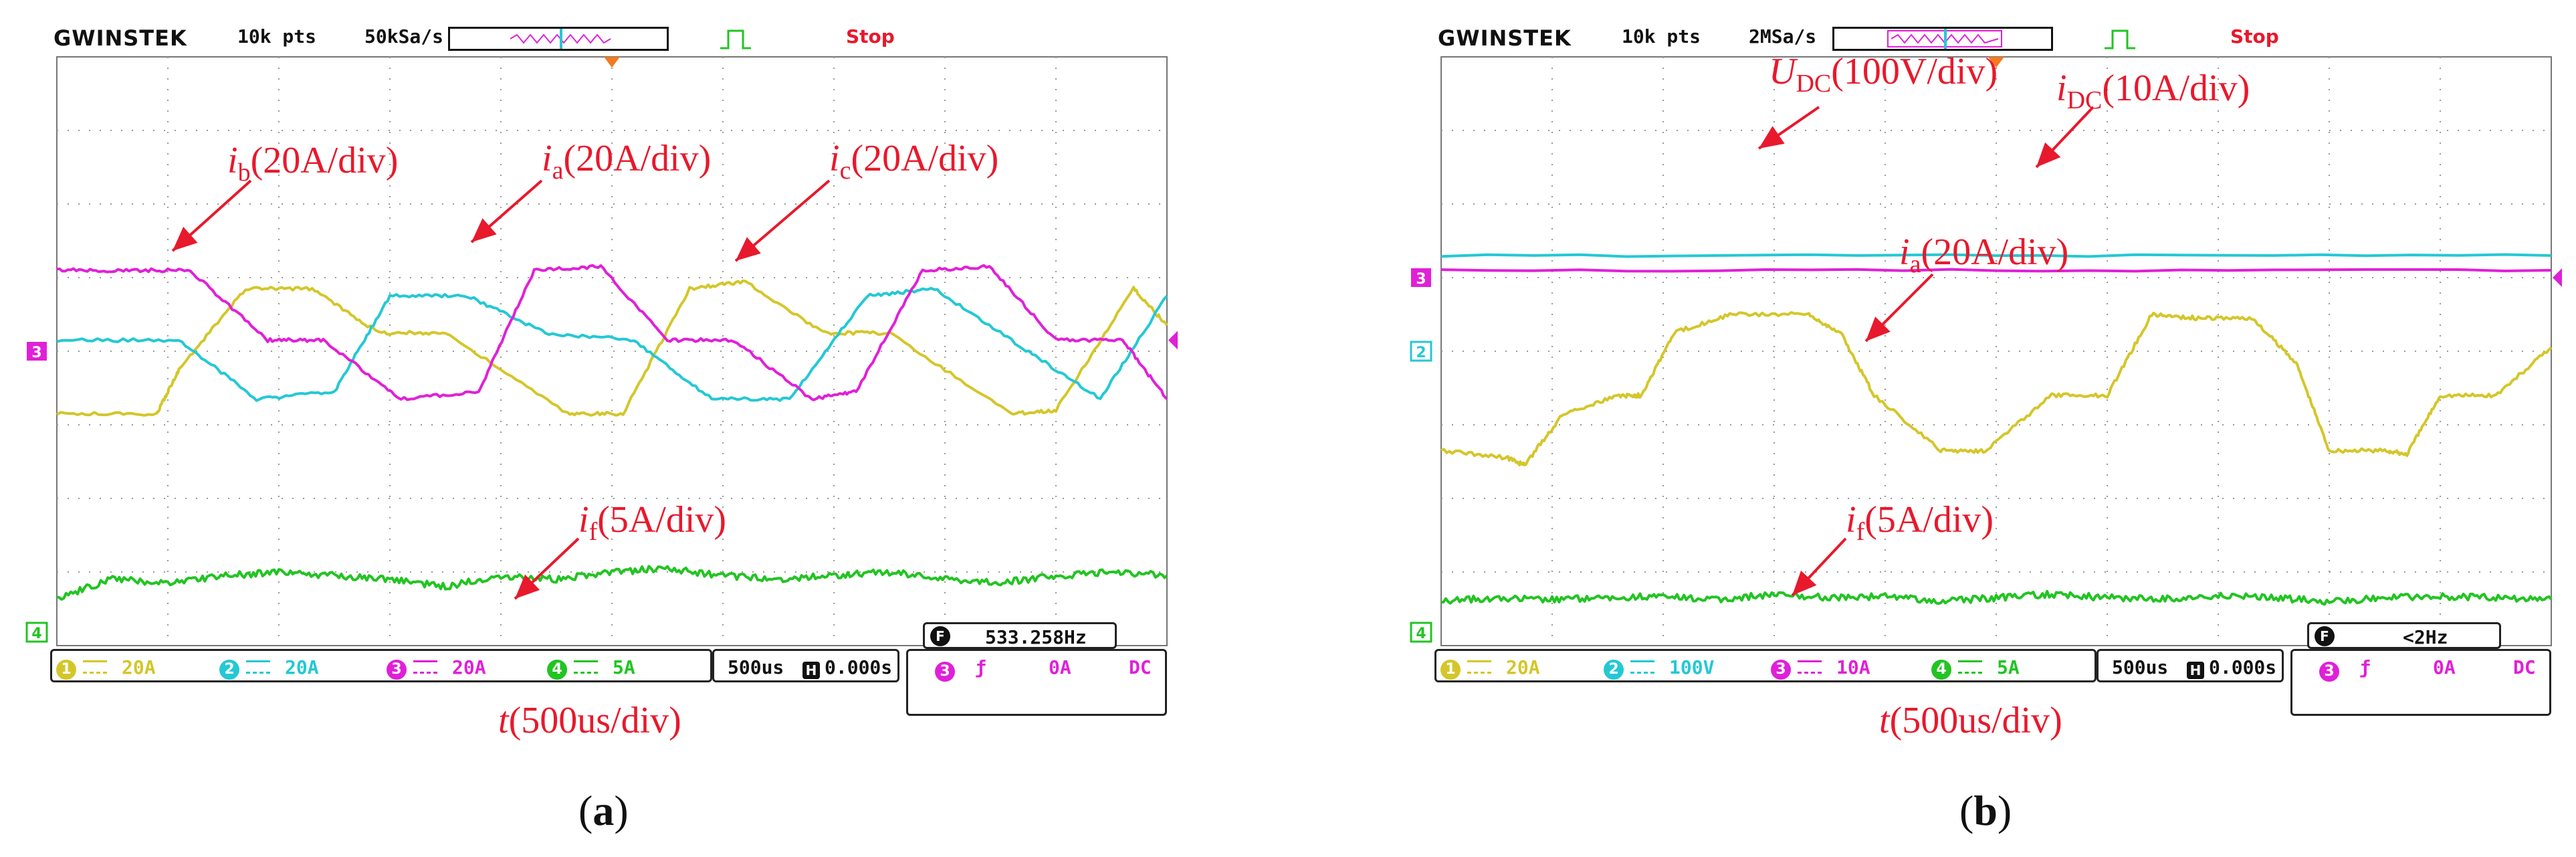  I want to click on annotation-idc: iDC(10A/div), so click(2153, 92).